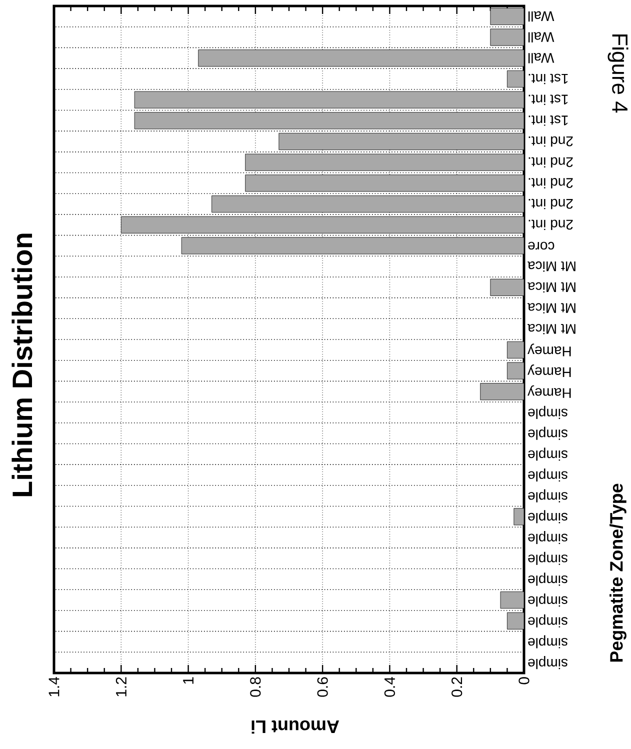 This screenshot has width=631, height=749. I want to click on y-tick-label: core, so click(541, 246).